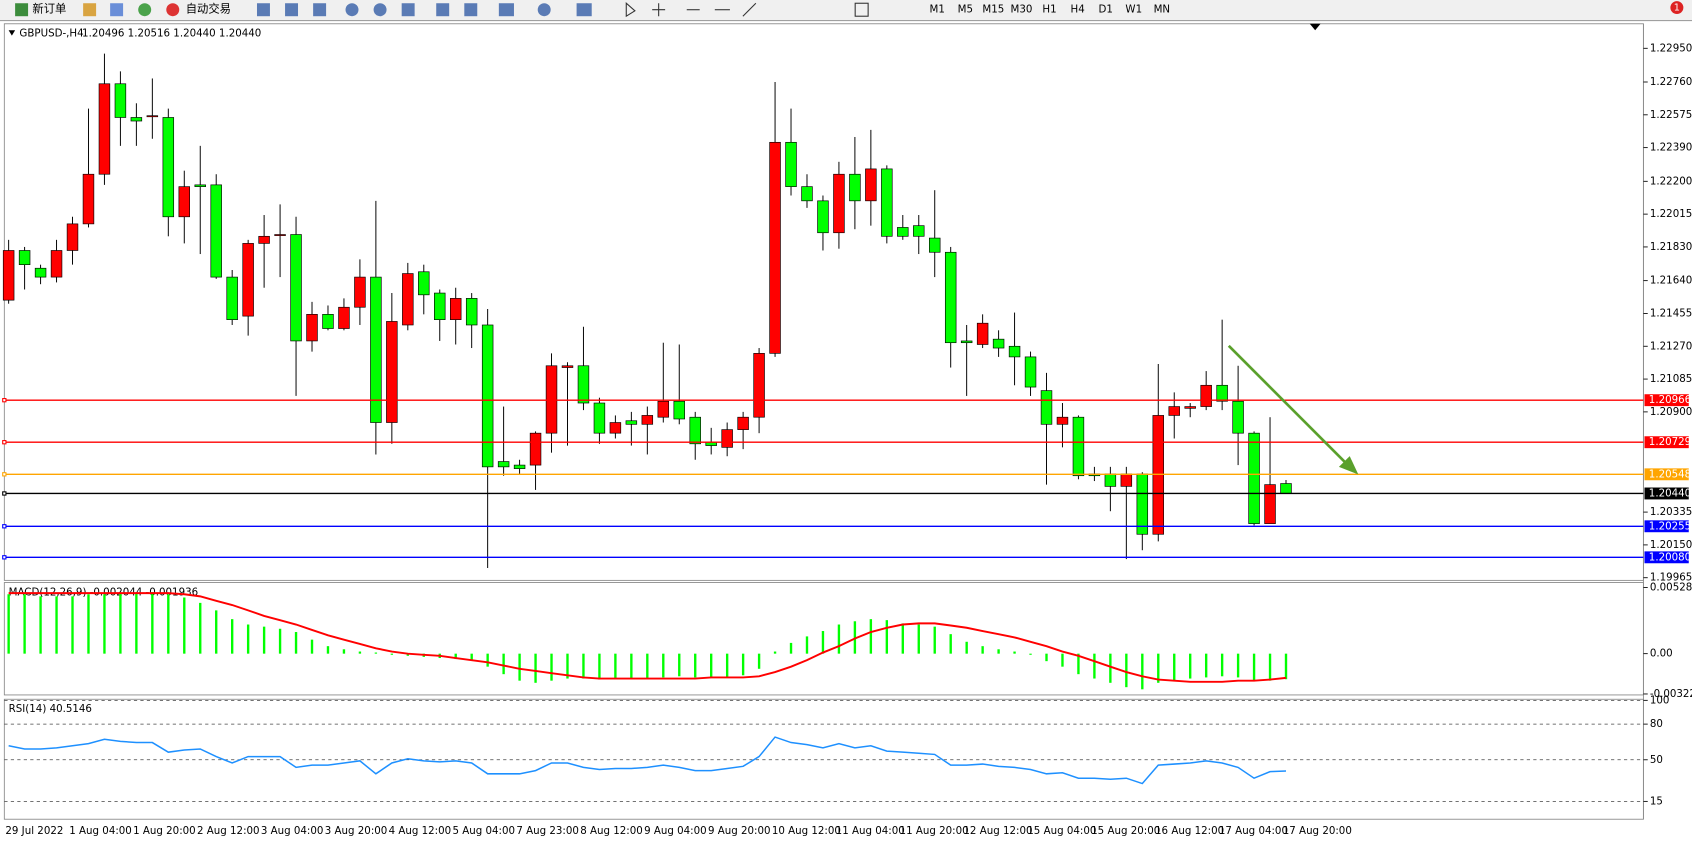 This screenshot has width=1692, height=843. What do you see at coordinates (1656, 801) in the screenshot?
I see `y-tick-label: 15` at bounding box center [1656, 801].